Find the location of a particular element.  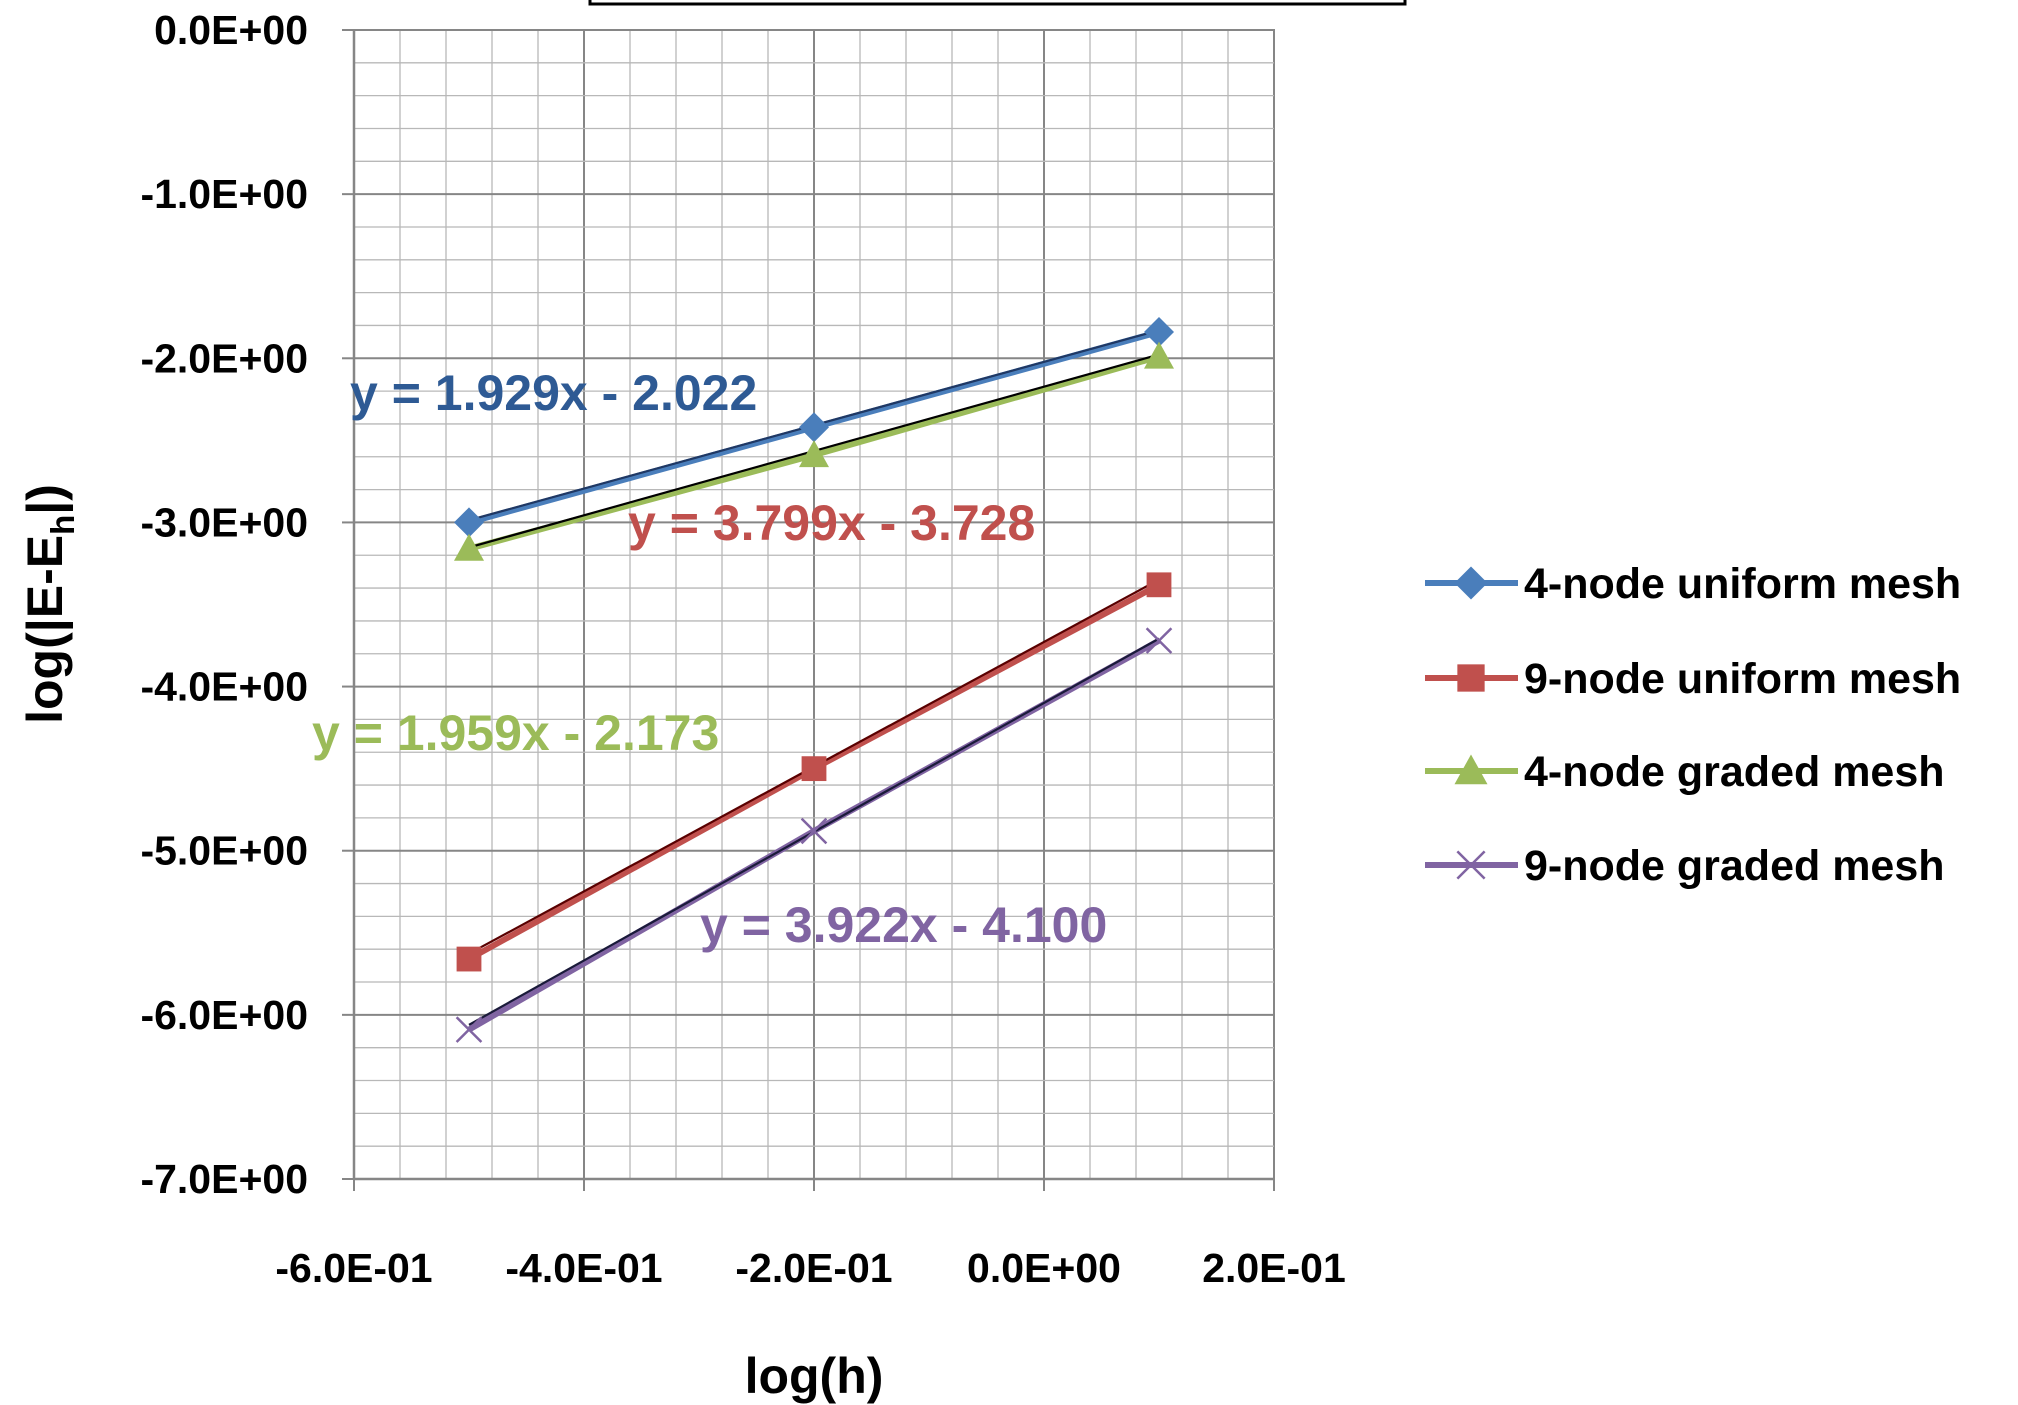

y-tick-label: -4.0E+00 is located at coordinates (224, 687).